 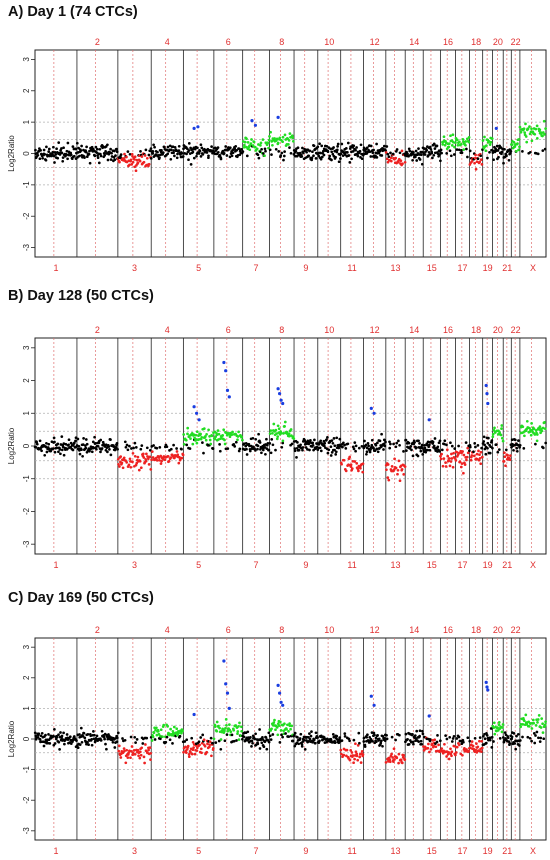 I want to click on chromosome-label-top: 22, so click(x=516, y=630).